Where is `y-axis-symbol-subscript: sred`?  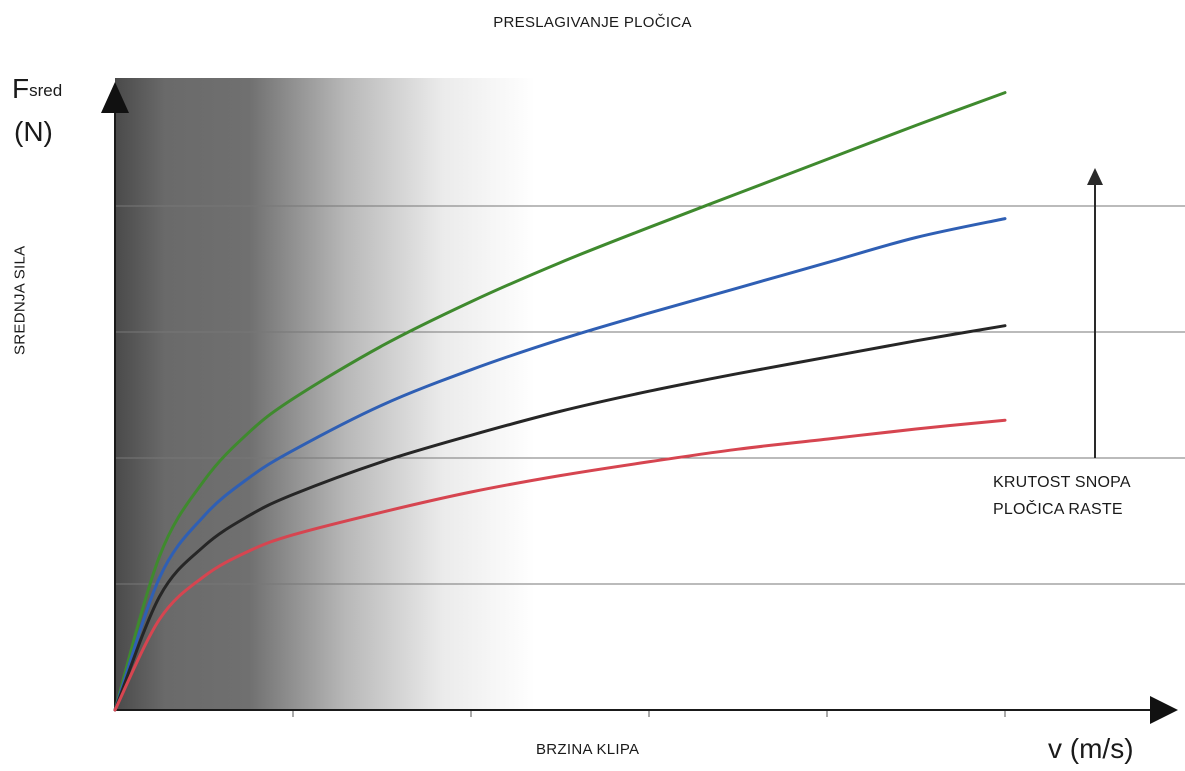 y-axis-symbol-subscript: sred is located at coordinates (46, 90).